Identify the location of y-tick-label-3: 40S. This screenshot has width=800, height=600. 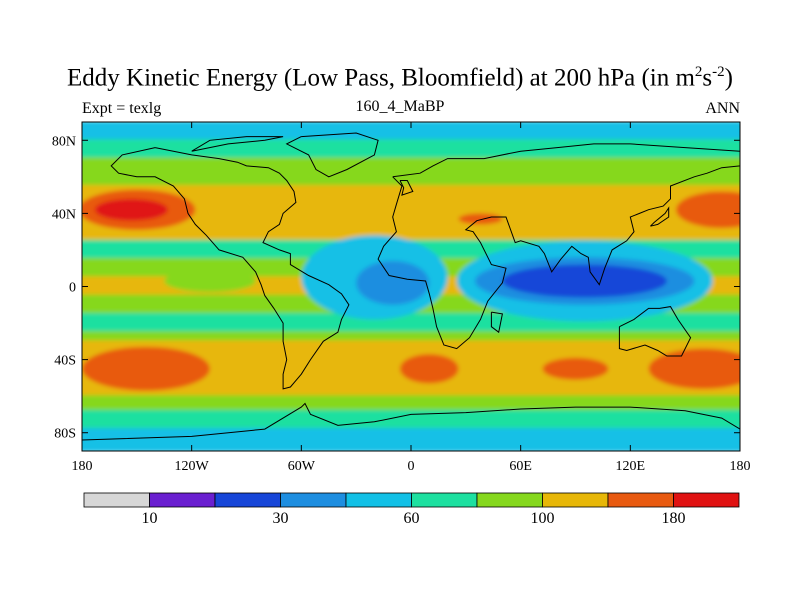
(65, 361).